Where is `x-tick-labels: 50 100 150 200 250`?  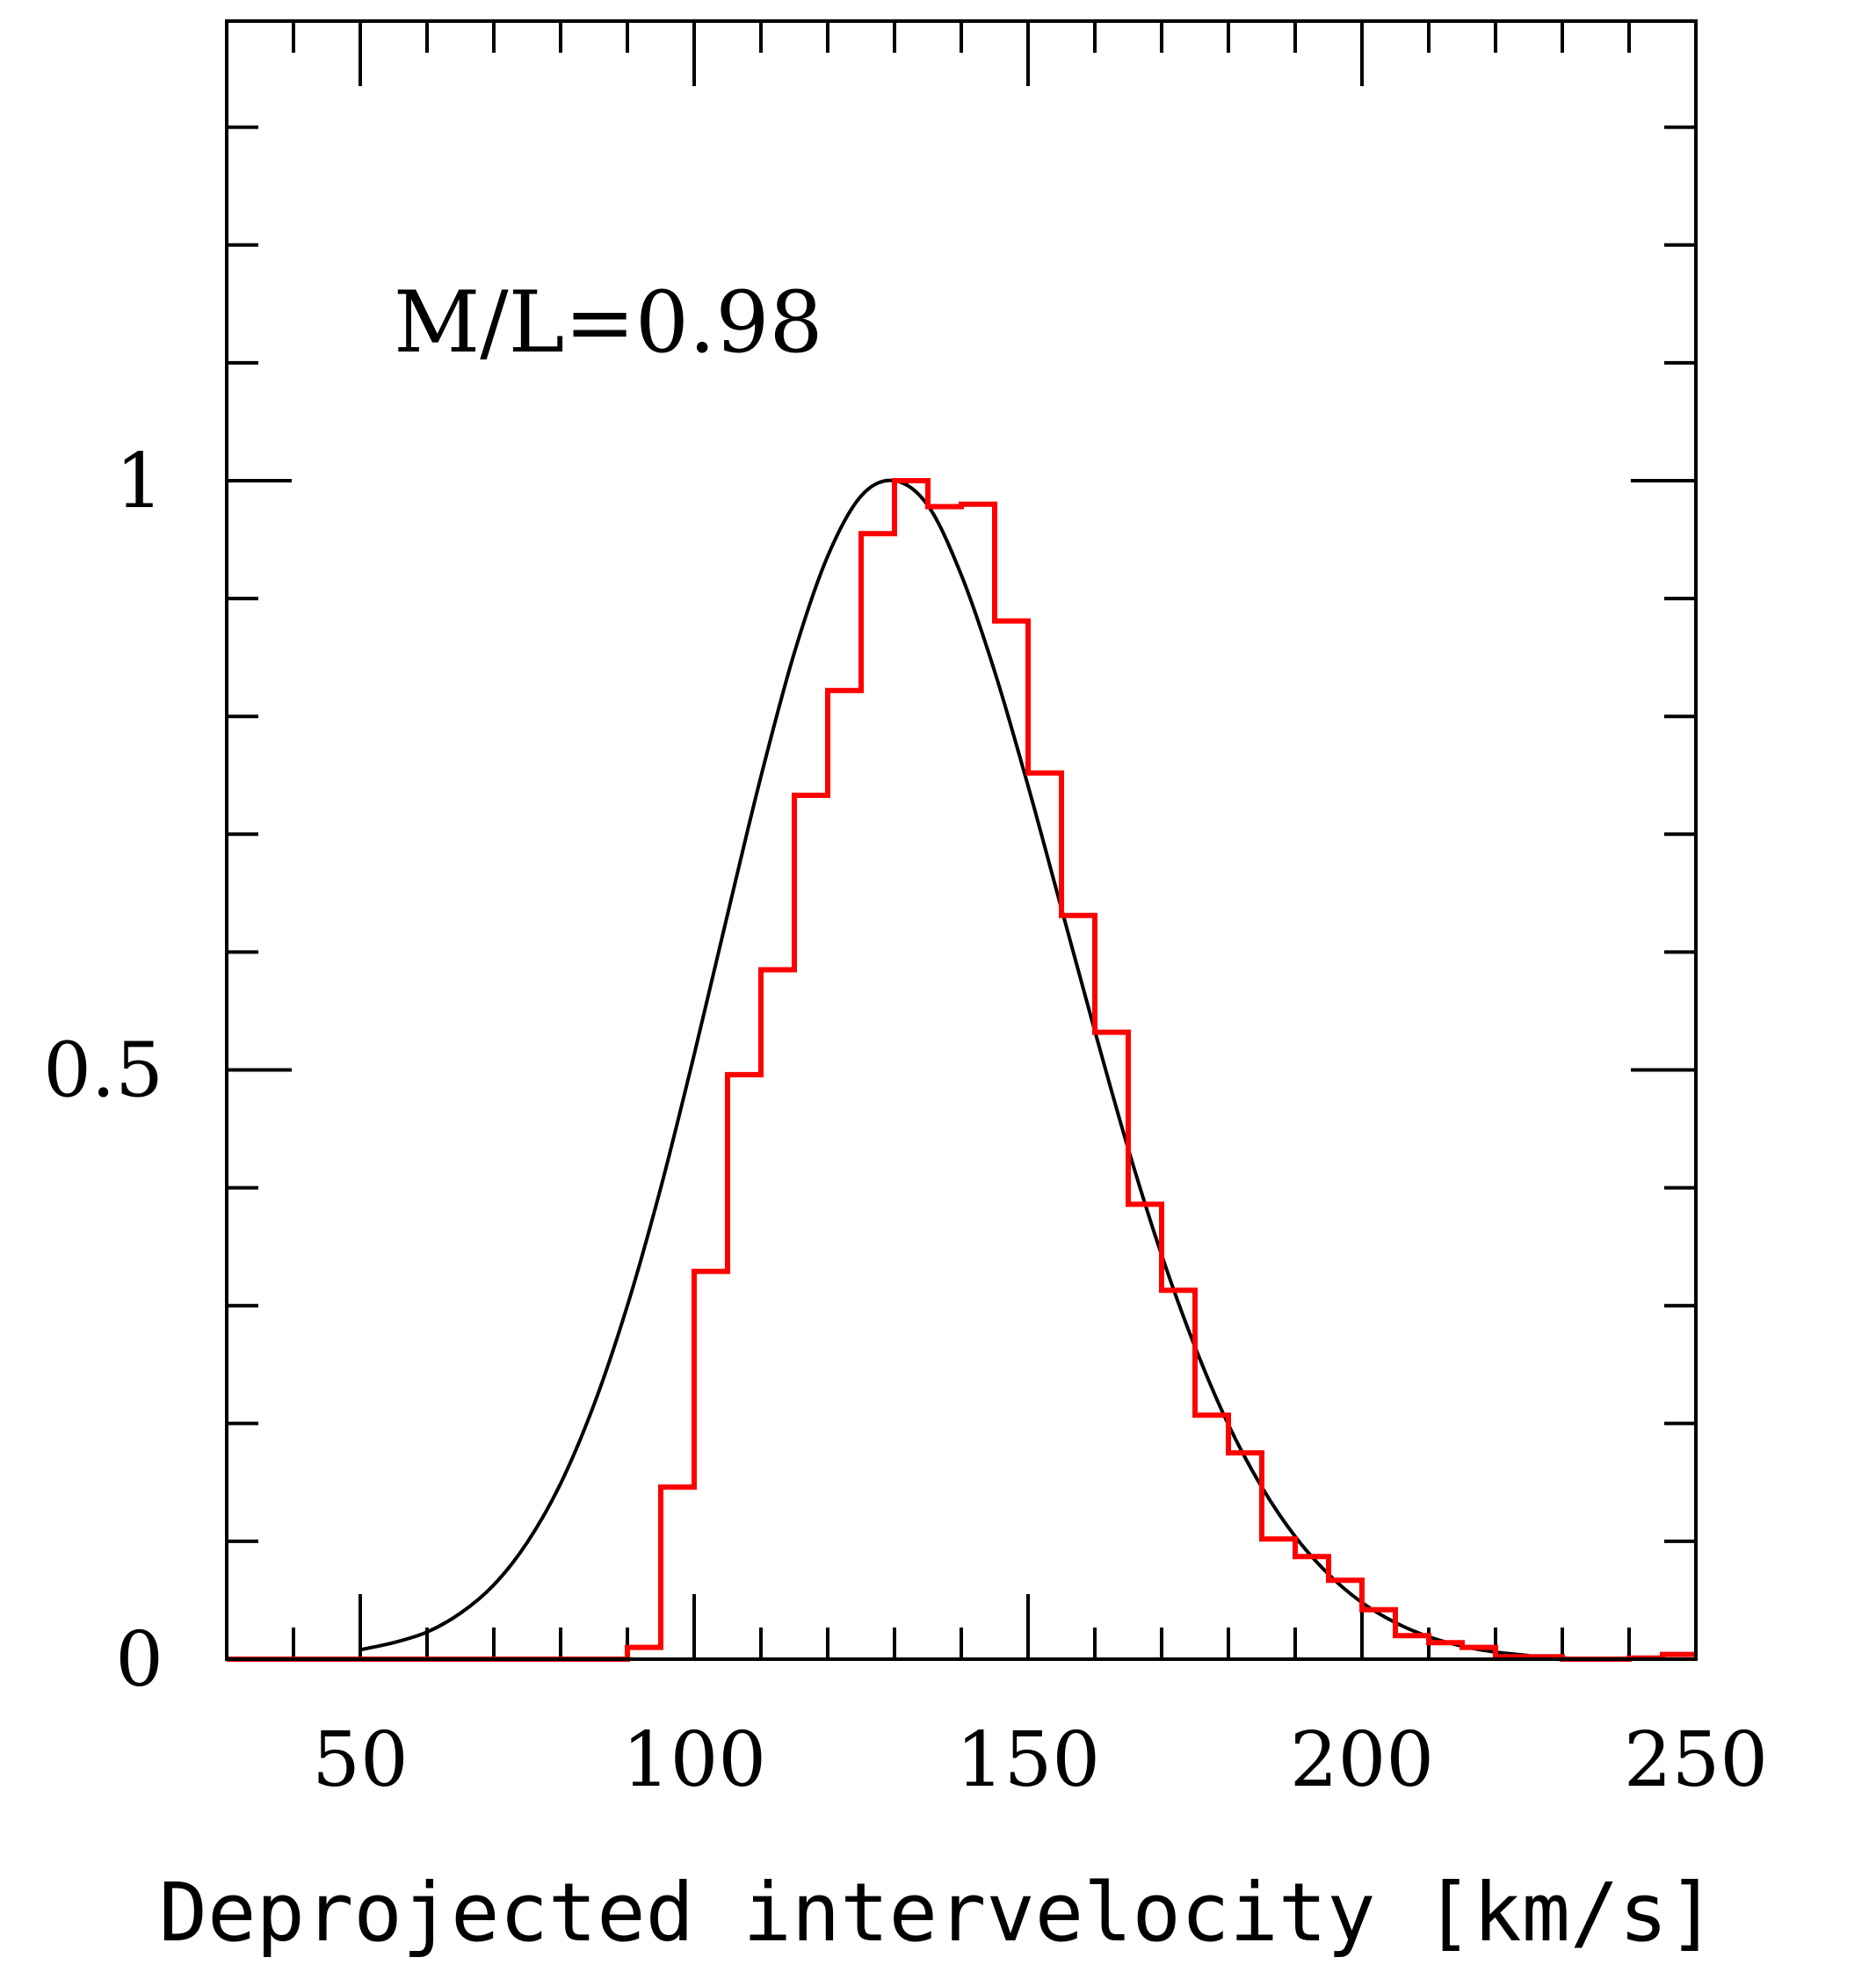 x-tick-labels: 50 100 150 200 250 is located at coordinates (1040, 1760).